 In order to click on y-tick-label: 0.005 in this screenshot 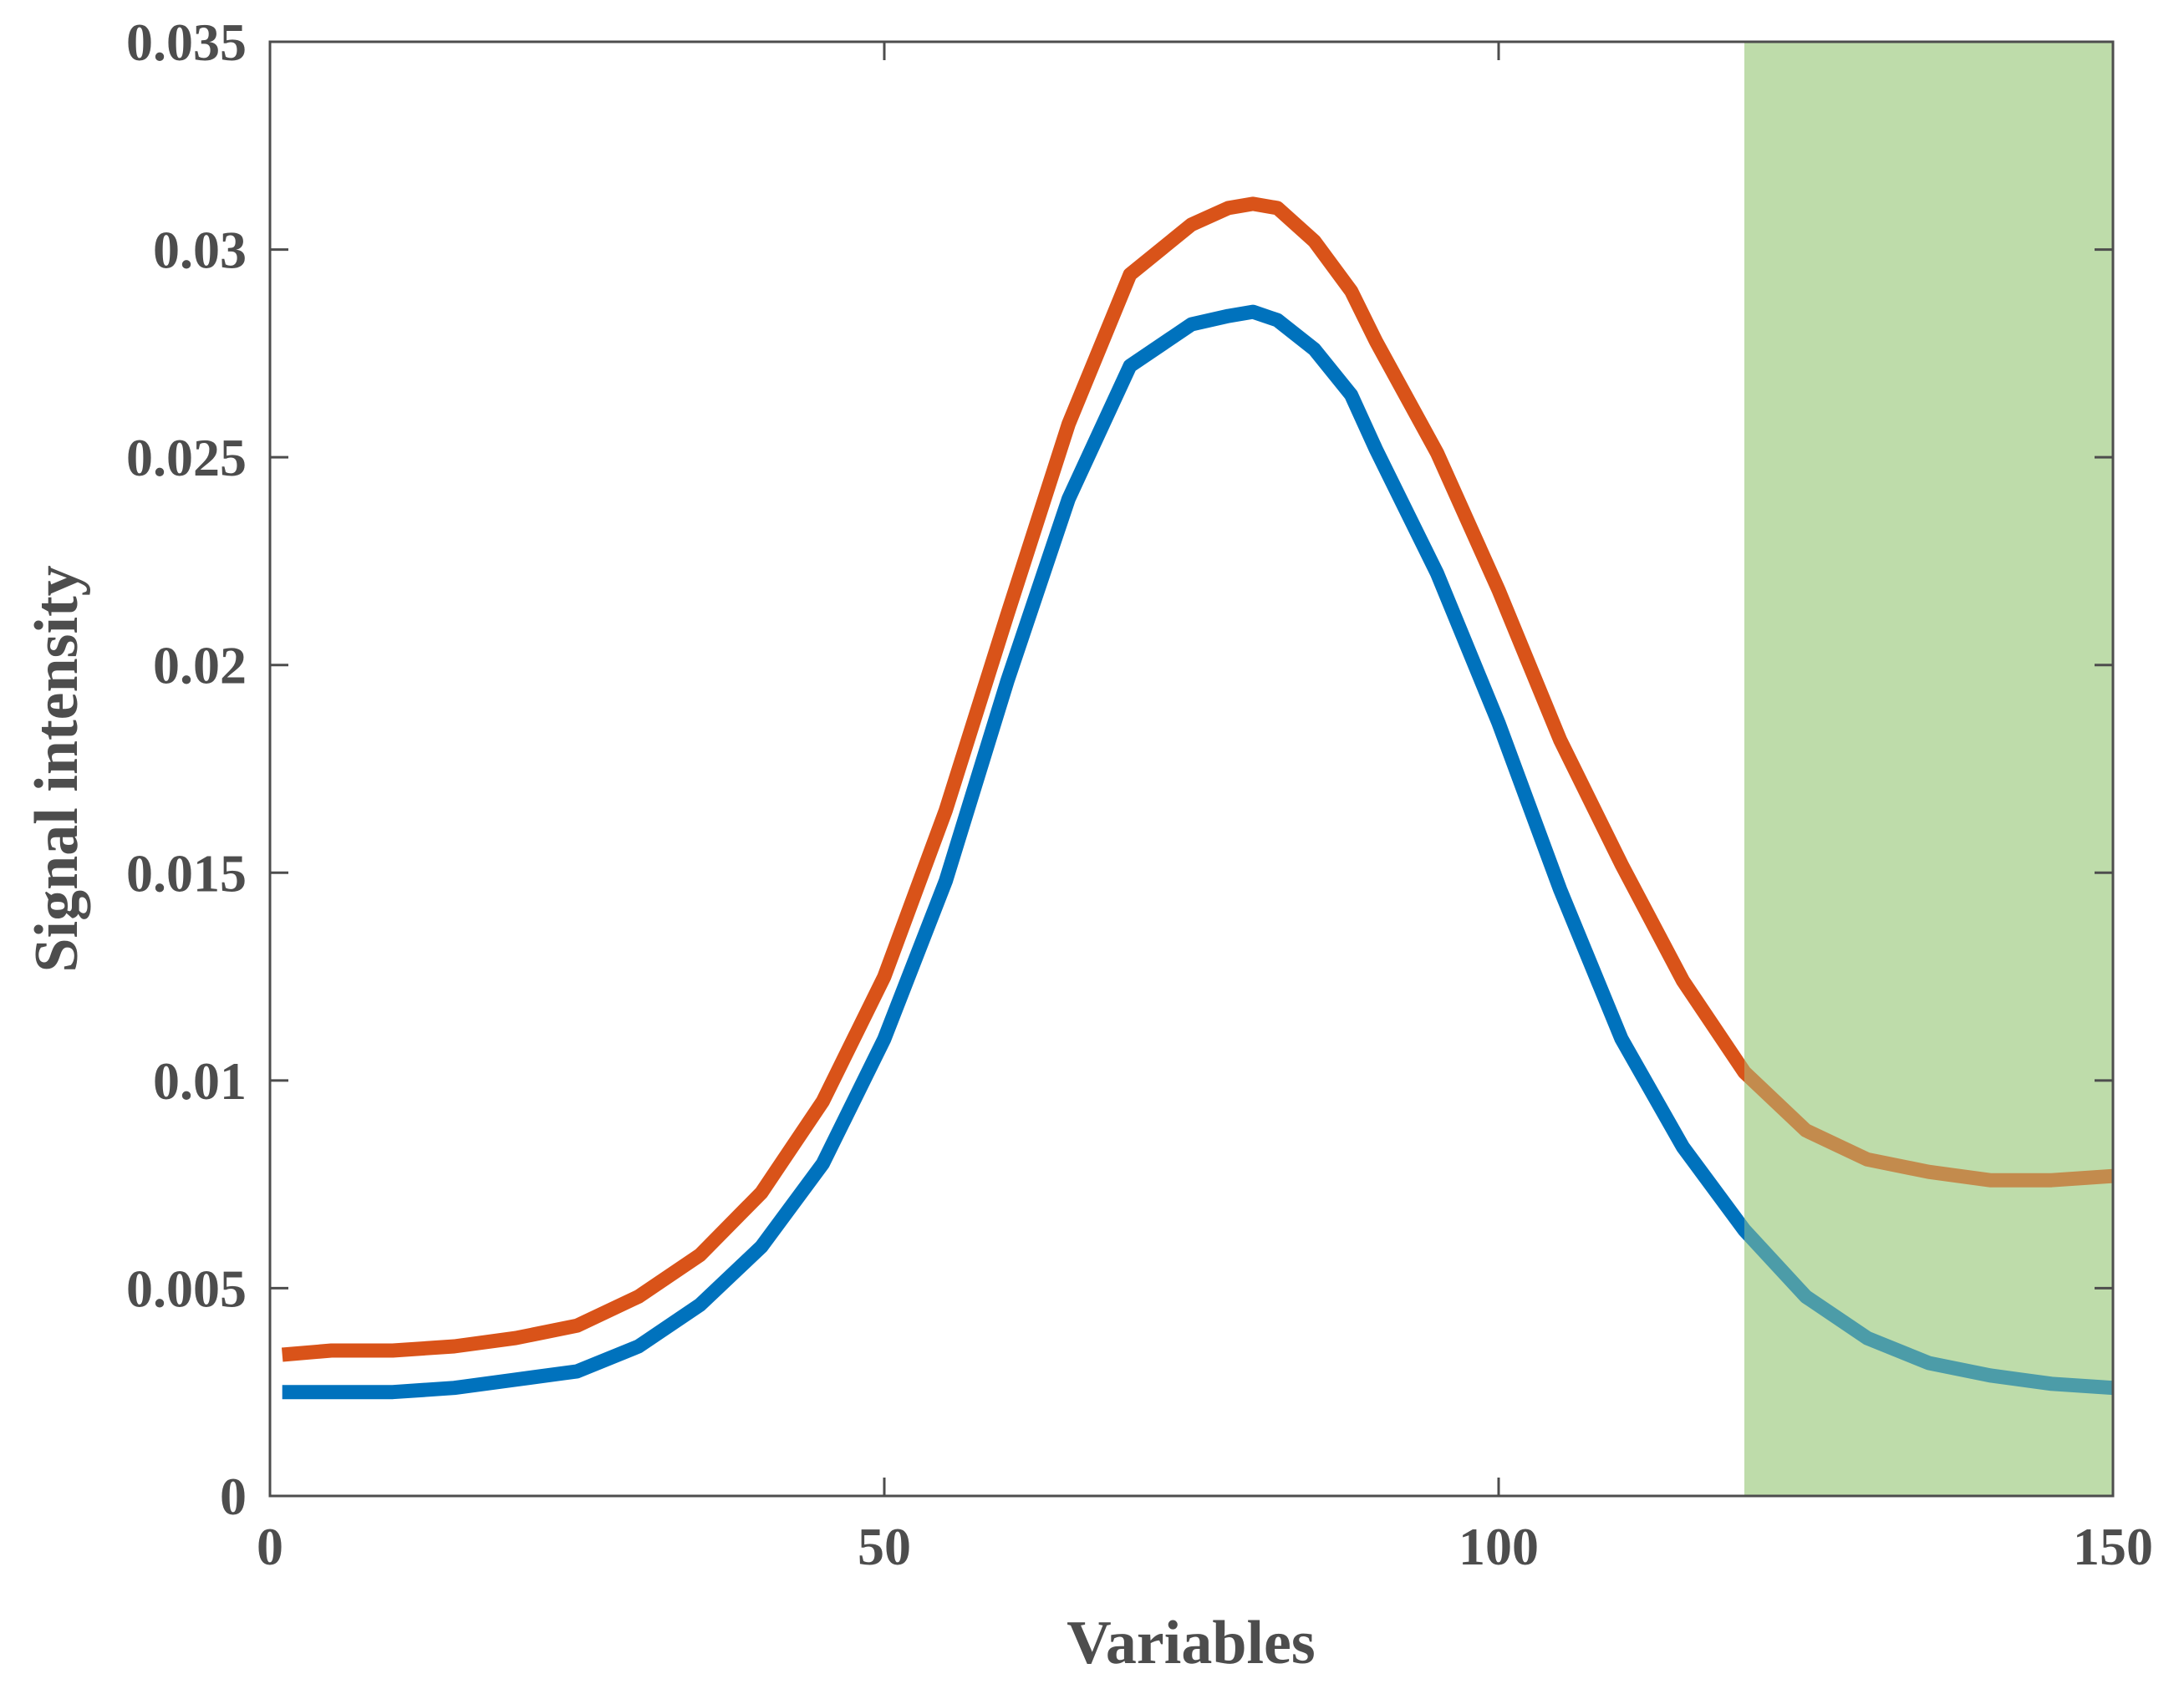, I will do `click(186, 1288)`.